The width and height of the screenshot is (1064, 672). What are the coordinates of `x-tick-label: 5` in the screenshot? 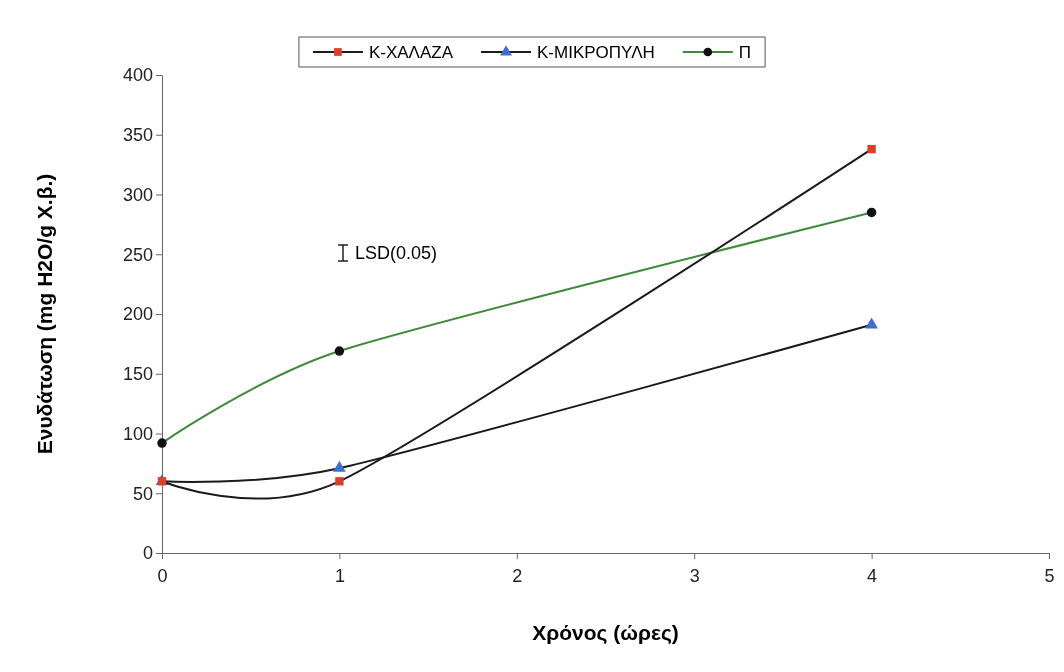 It's located at (1049, 575).